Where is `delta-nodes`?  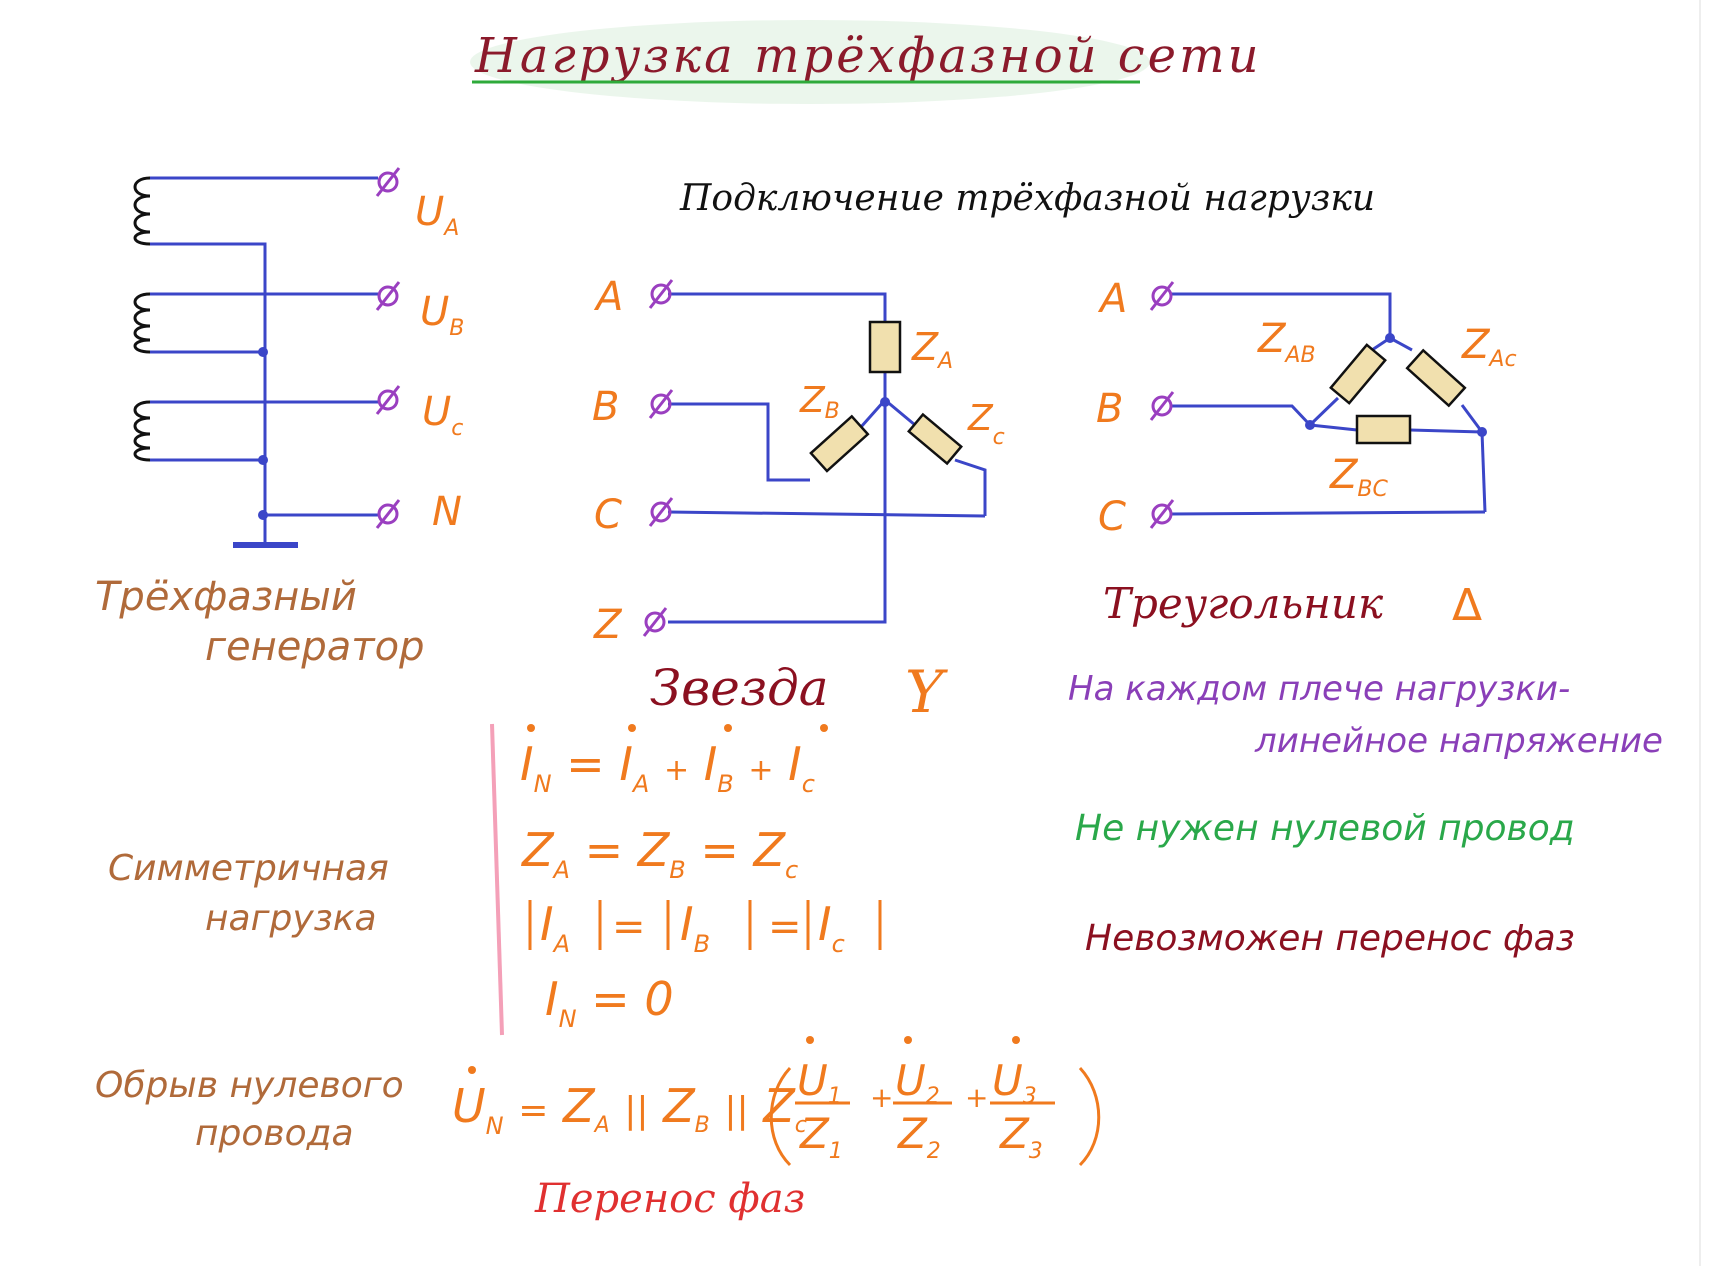 delta-nodes is located at coordinates (1396, 385).